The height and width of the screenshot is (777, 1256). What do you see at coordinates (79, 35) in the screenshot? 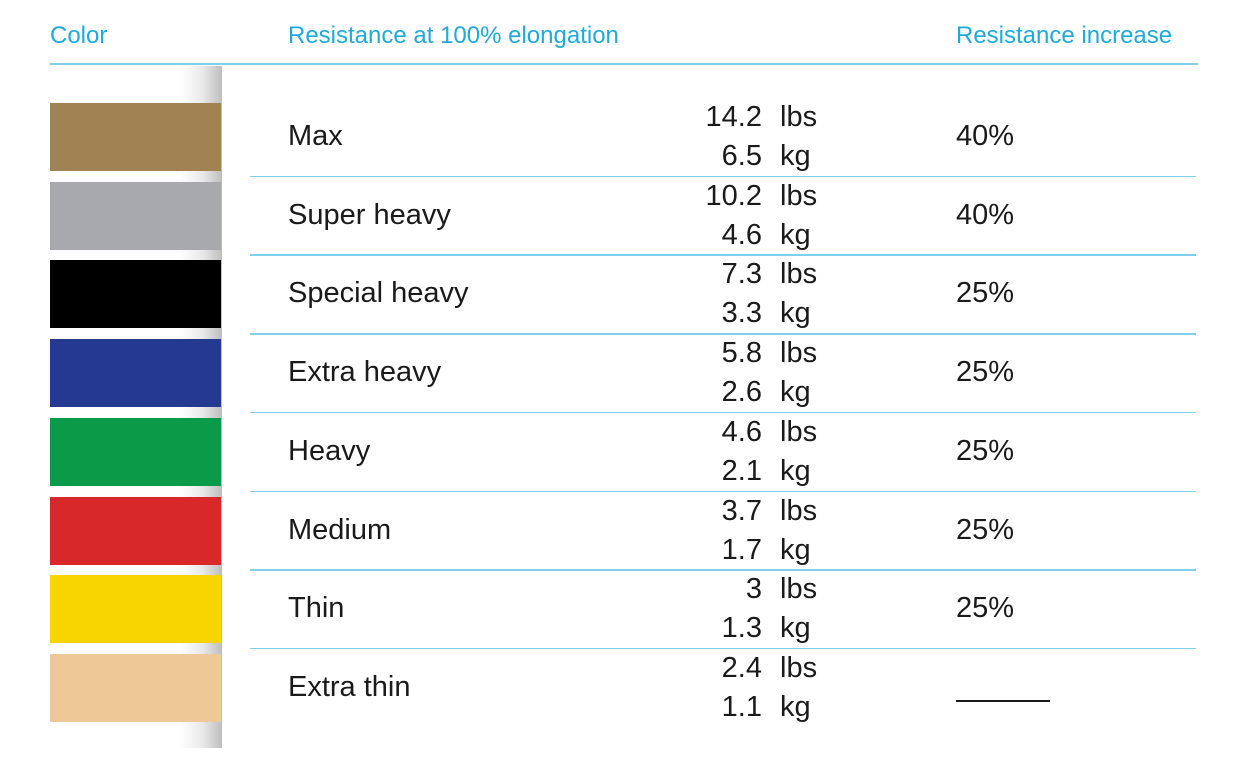
I see `column-header: Color` at bounding box center [79, 35].